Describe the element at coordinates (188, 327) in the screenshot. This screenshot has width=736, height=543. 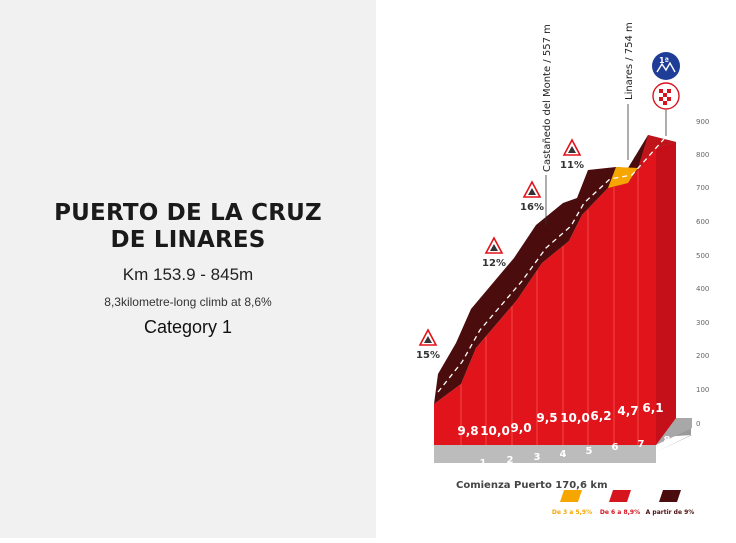
I see `climb-category: Category 1` at that location.